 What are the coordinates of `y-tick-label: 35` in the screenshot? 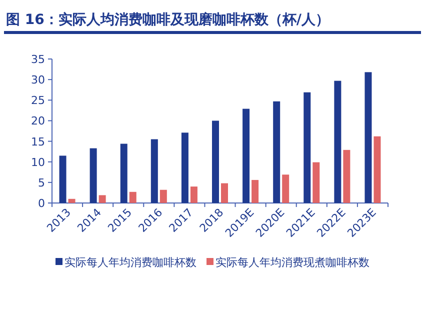 It's located at (38, 59).